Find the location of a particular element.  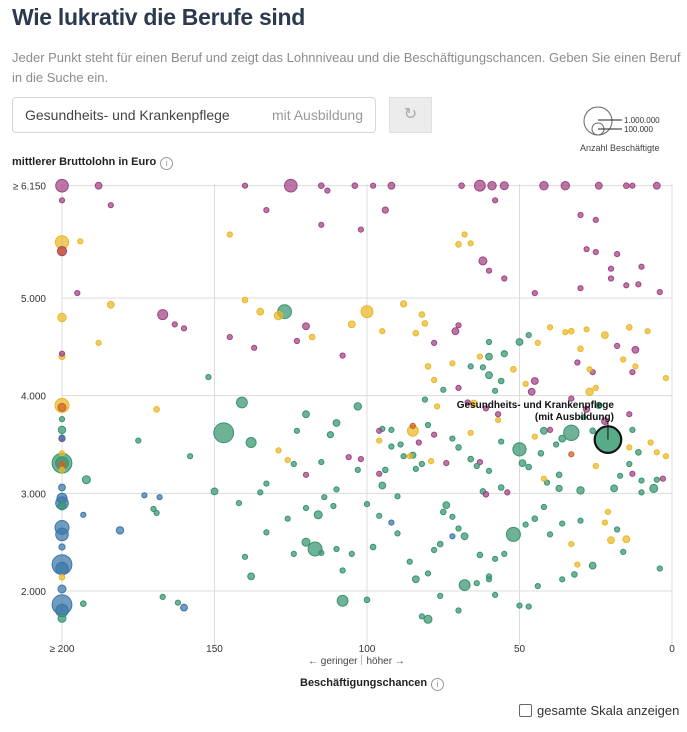

y-tick-label: 3.000 is located at coordinates (33, 494).